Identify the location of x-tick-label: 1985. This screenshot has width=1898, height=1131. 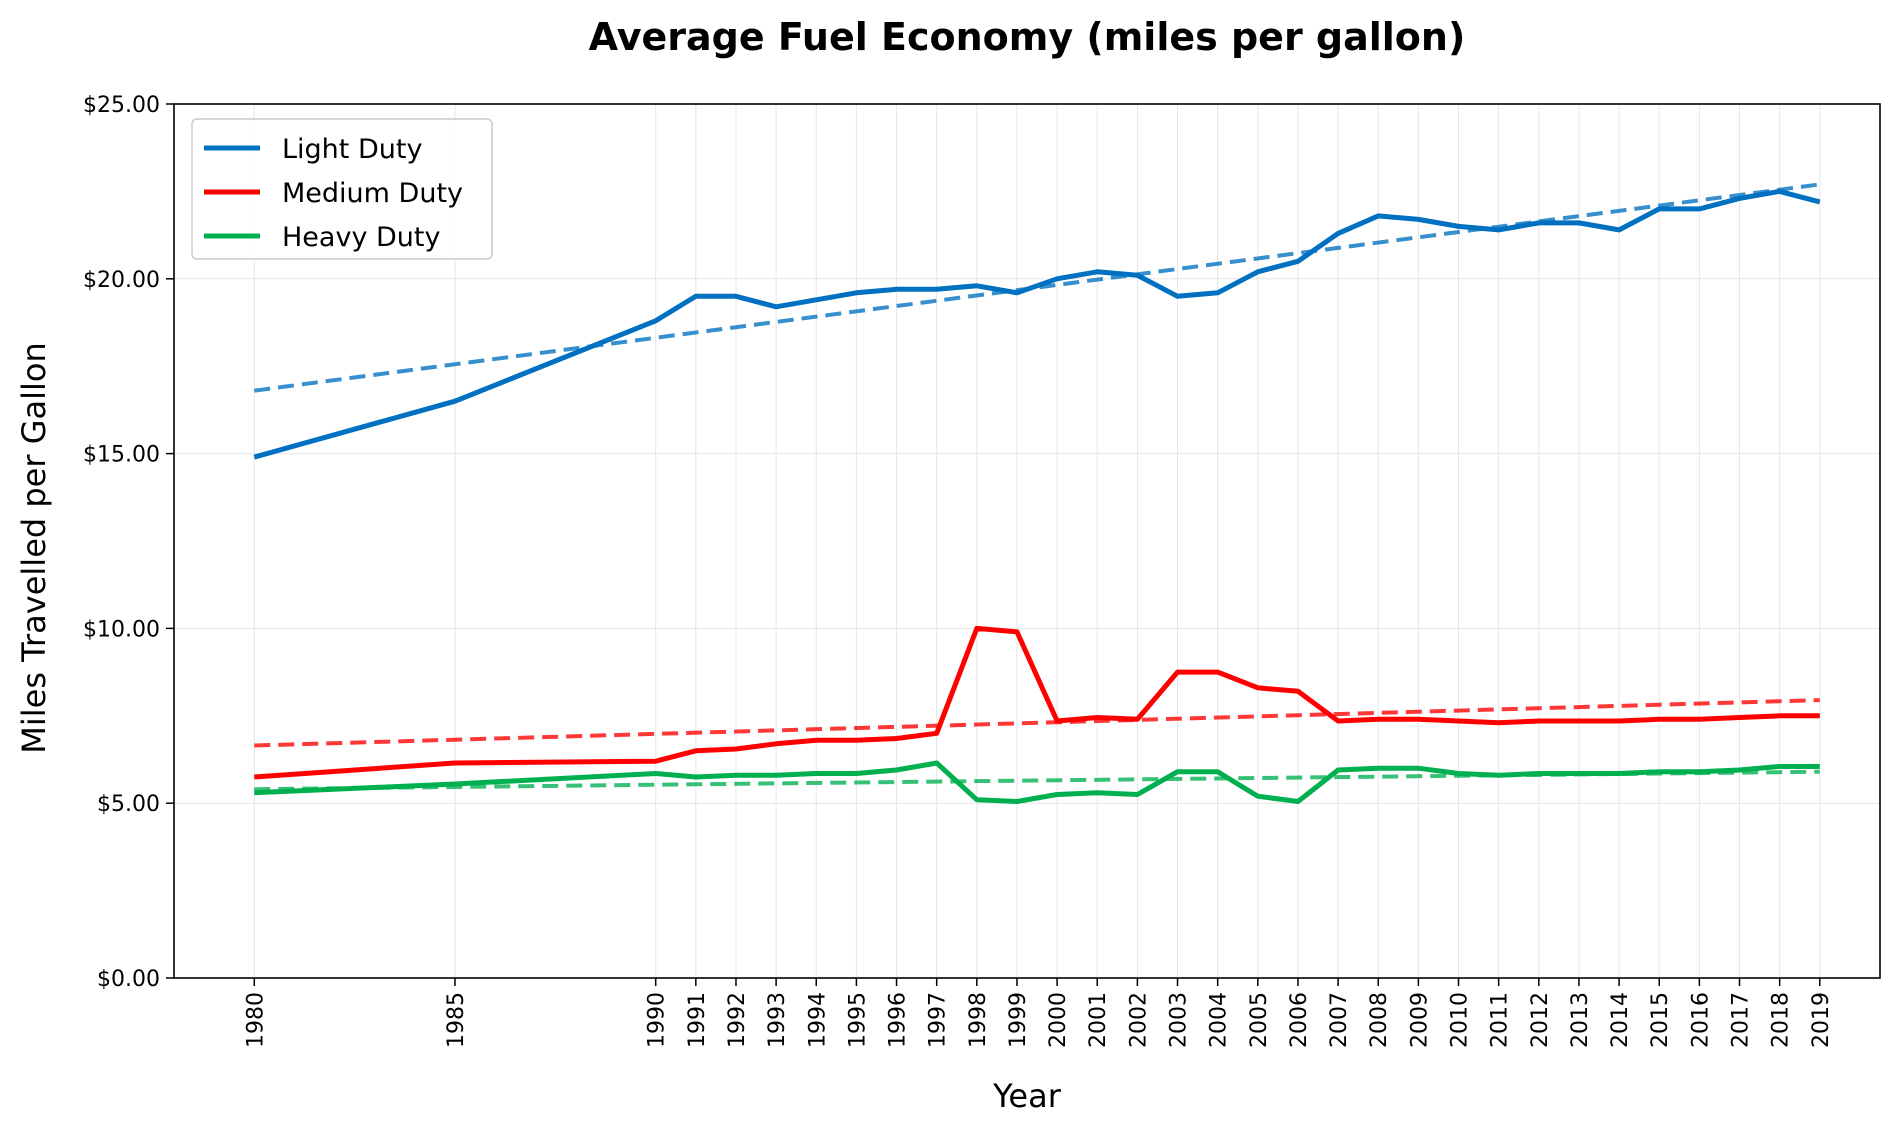
(456, 1020).